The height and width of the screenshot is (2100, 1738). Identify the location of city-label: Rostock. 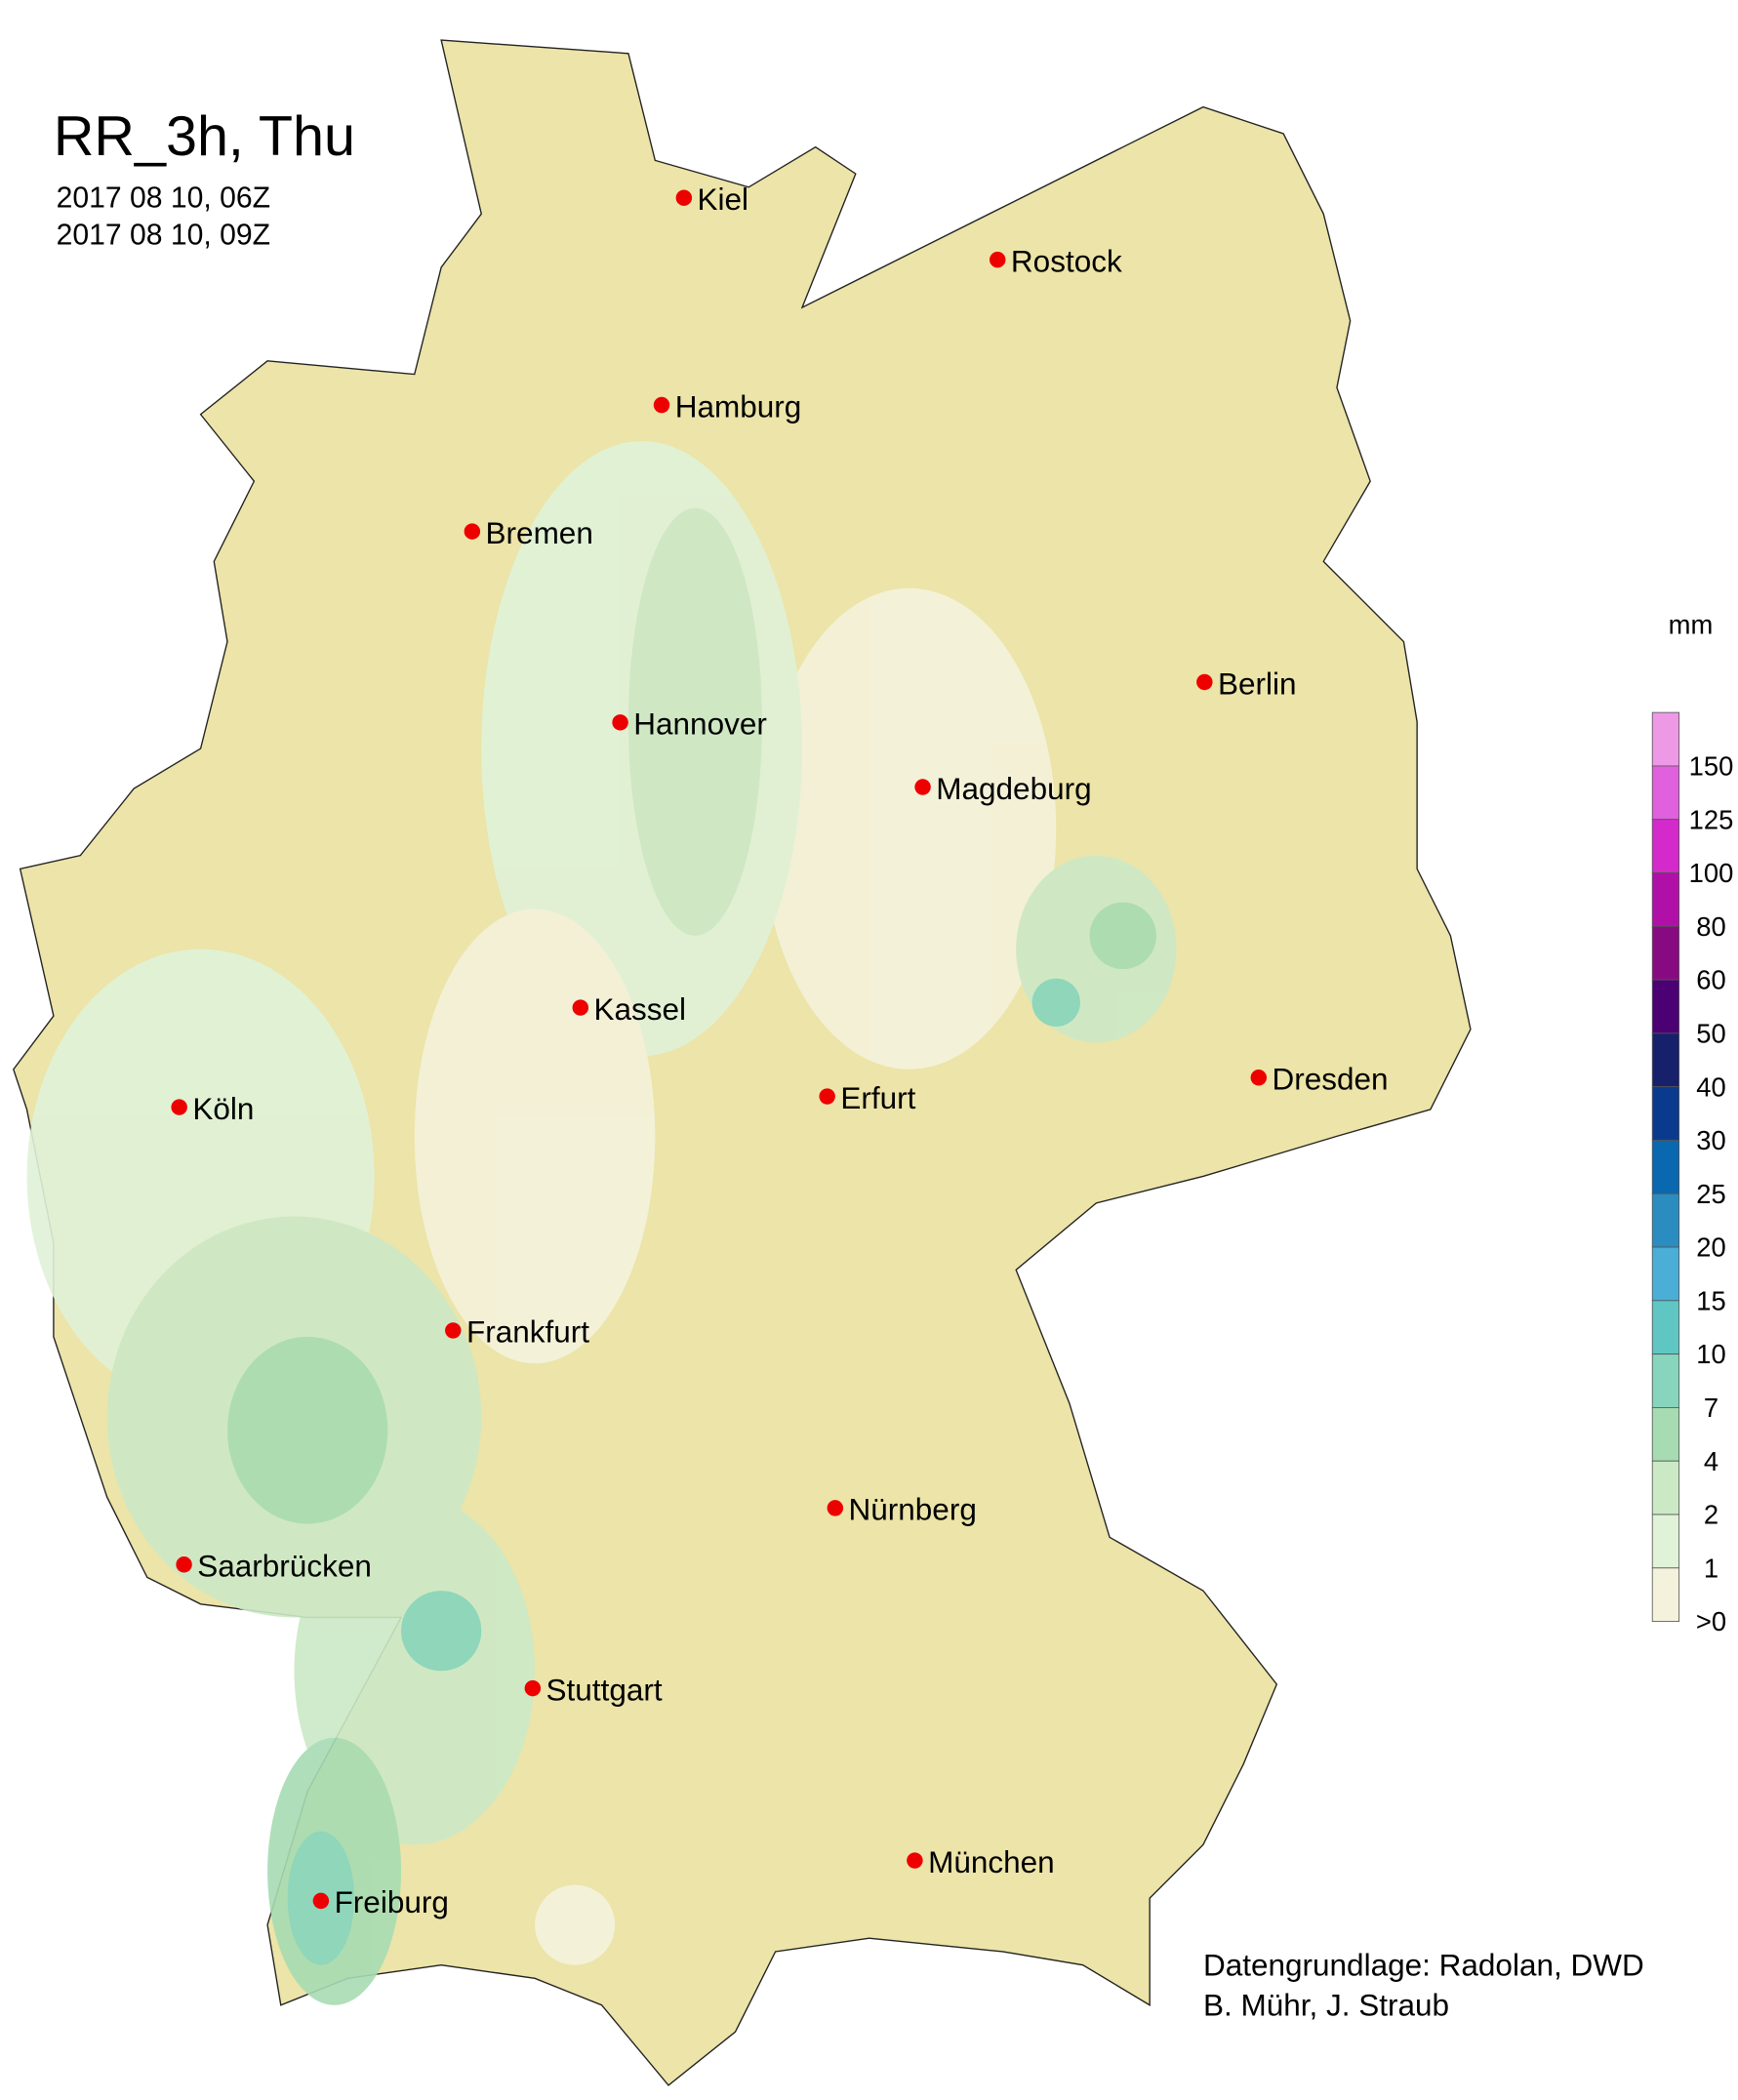
(1067, 260).